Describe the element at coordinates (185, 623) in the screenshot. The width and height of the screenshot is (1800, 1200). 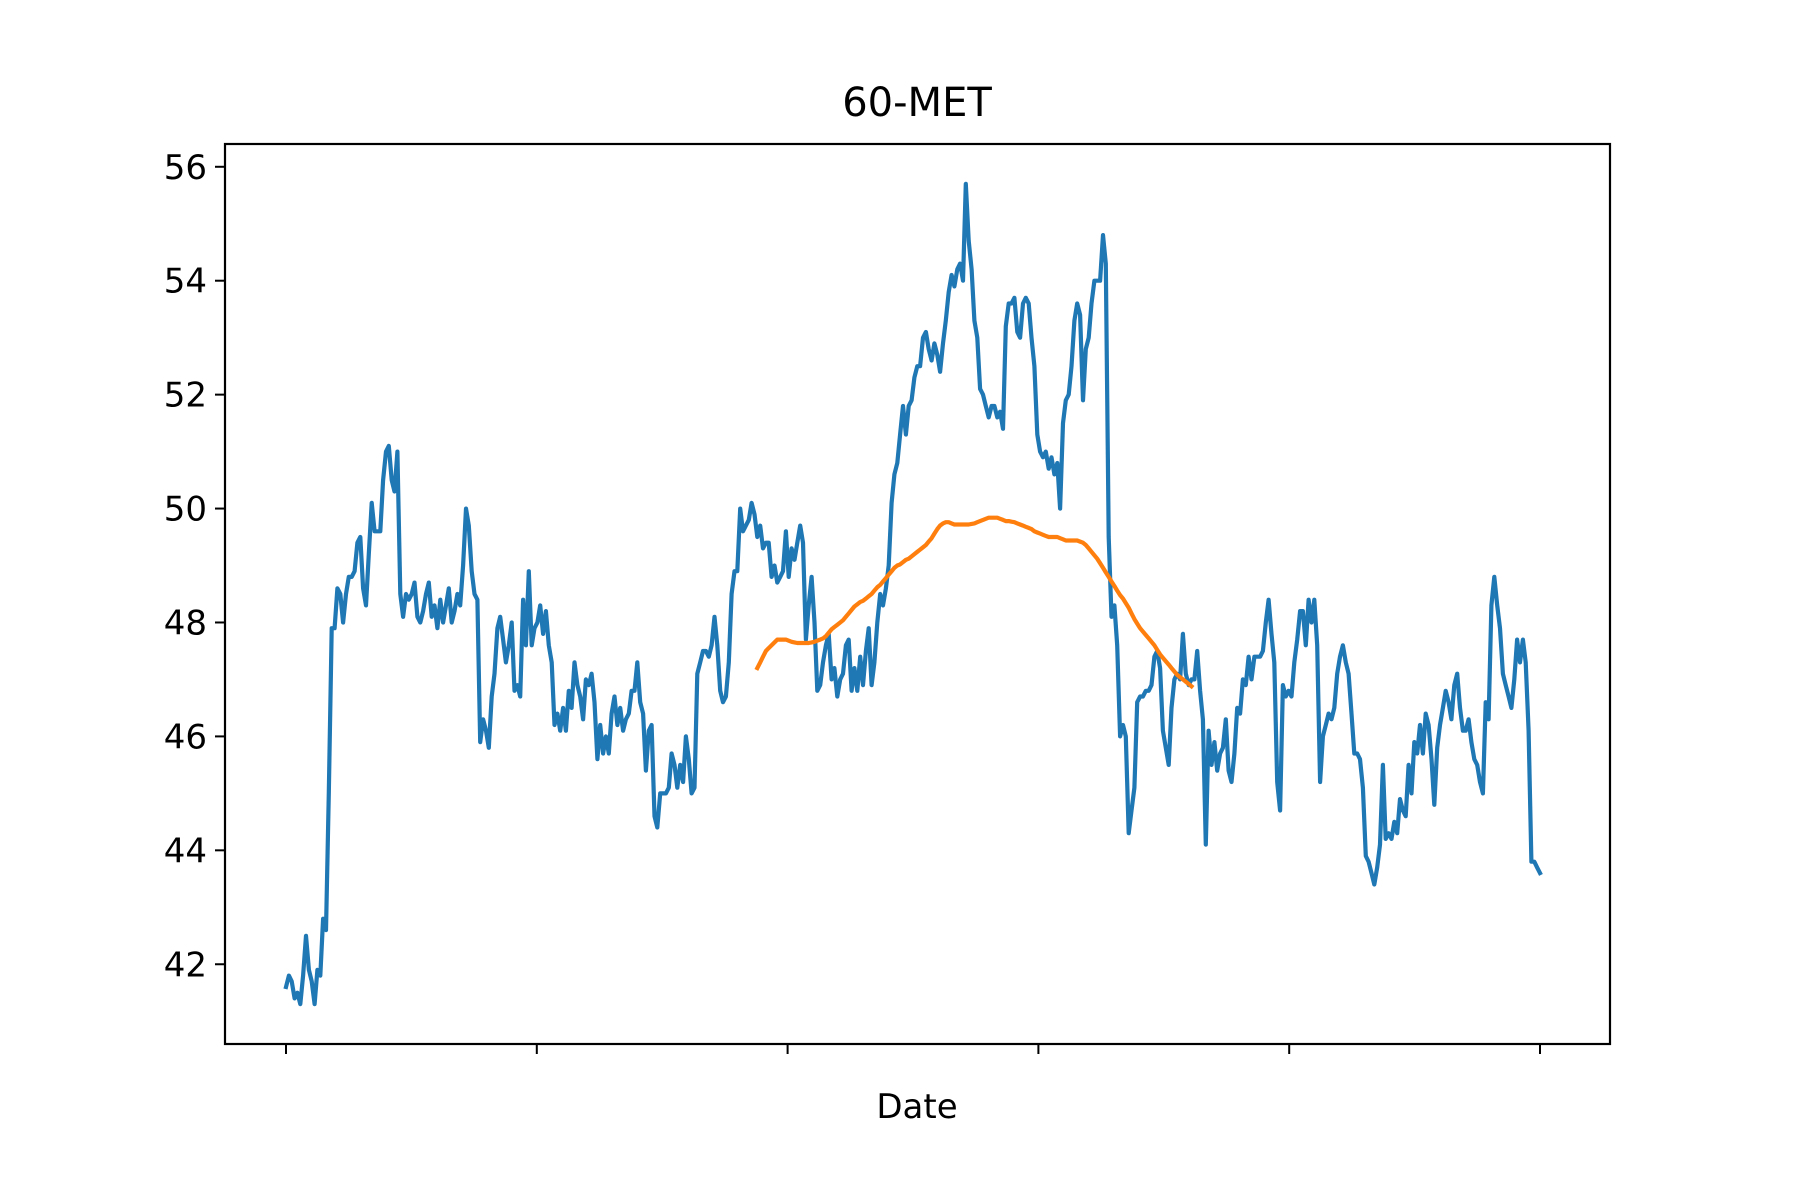
I see `y-tick-label: 48` at that location.